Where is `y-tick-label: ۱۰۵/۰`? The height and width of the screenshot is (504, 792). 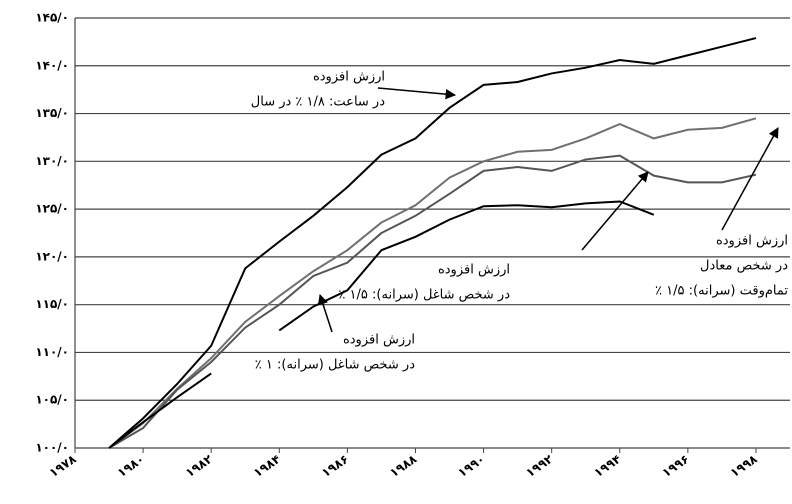
y-tick-label: ۱۰۵/۰ is located at coordinates (52, 400).